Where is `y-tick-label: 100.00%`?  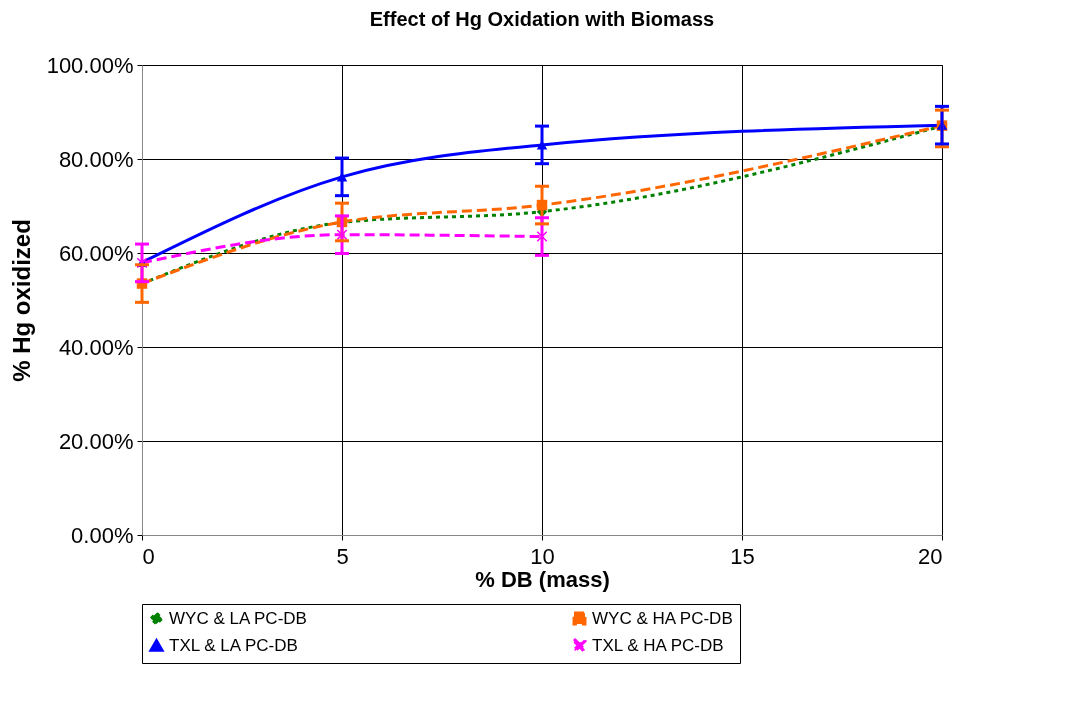
y-tick-label: 100.00% is located at coordinates (90, 65).